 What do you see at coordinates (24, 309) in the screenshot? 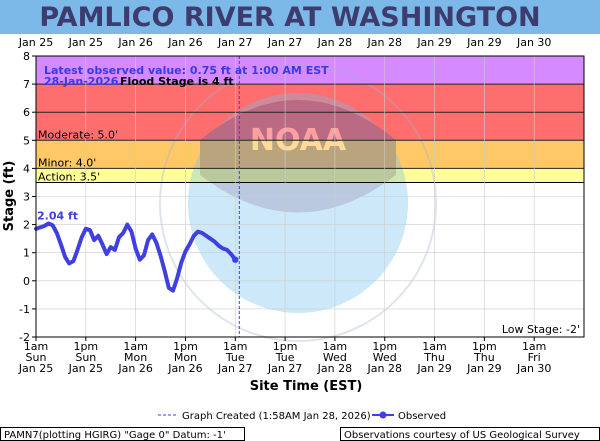
I see `y-tick-label: -1` at bounding box center [24, 309].